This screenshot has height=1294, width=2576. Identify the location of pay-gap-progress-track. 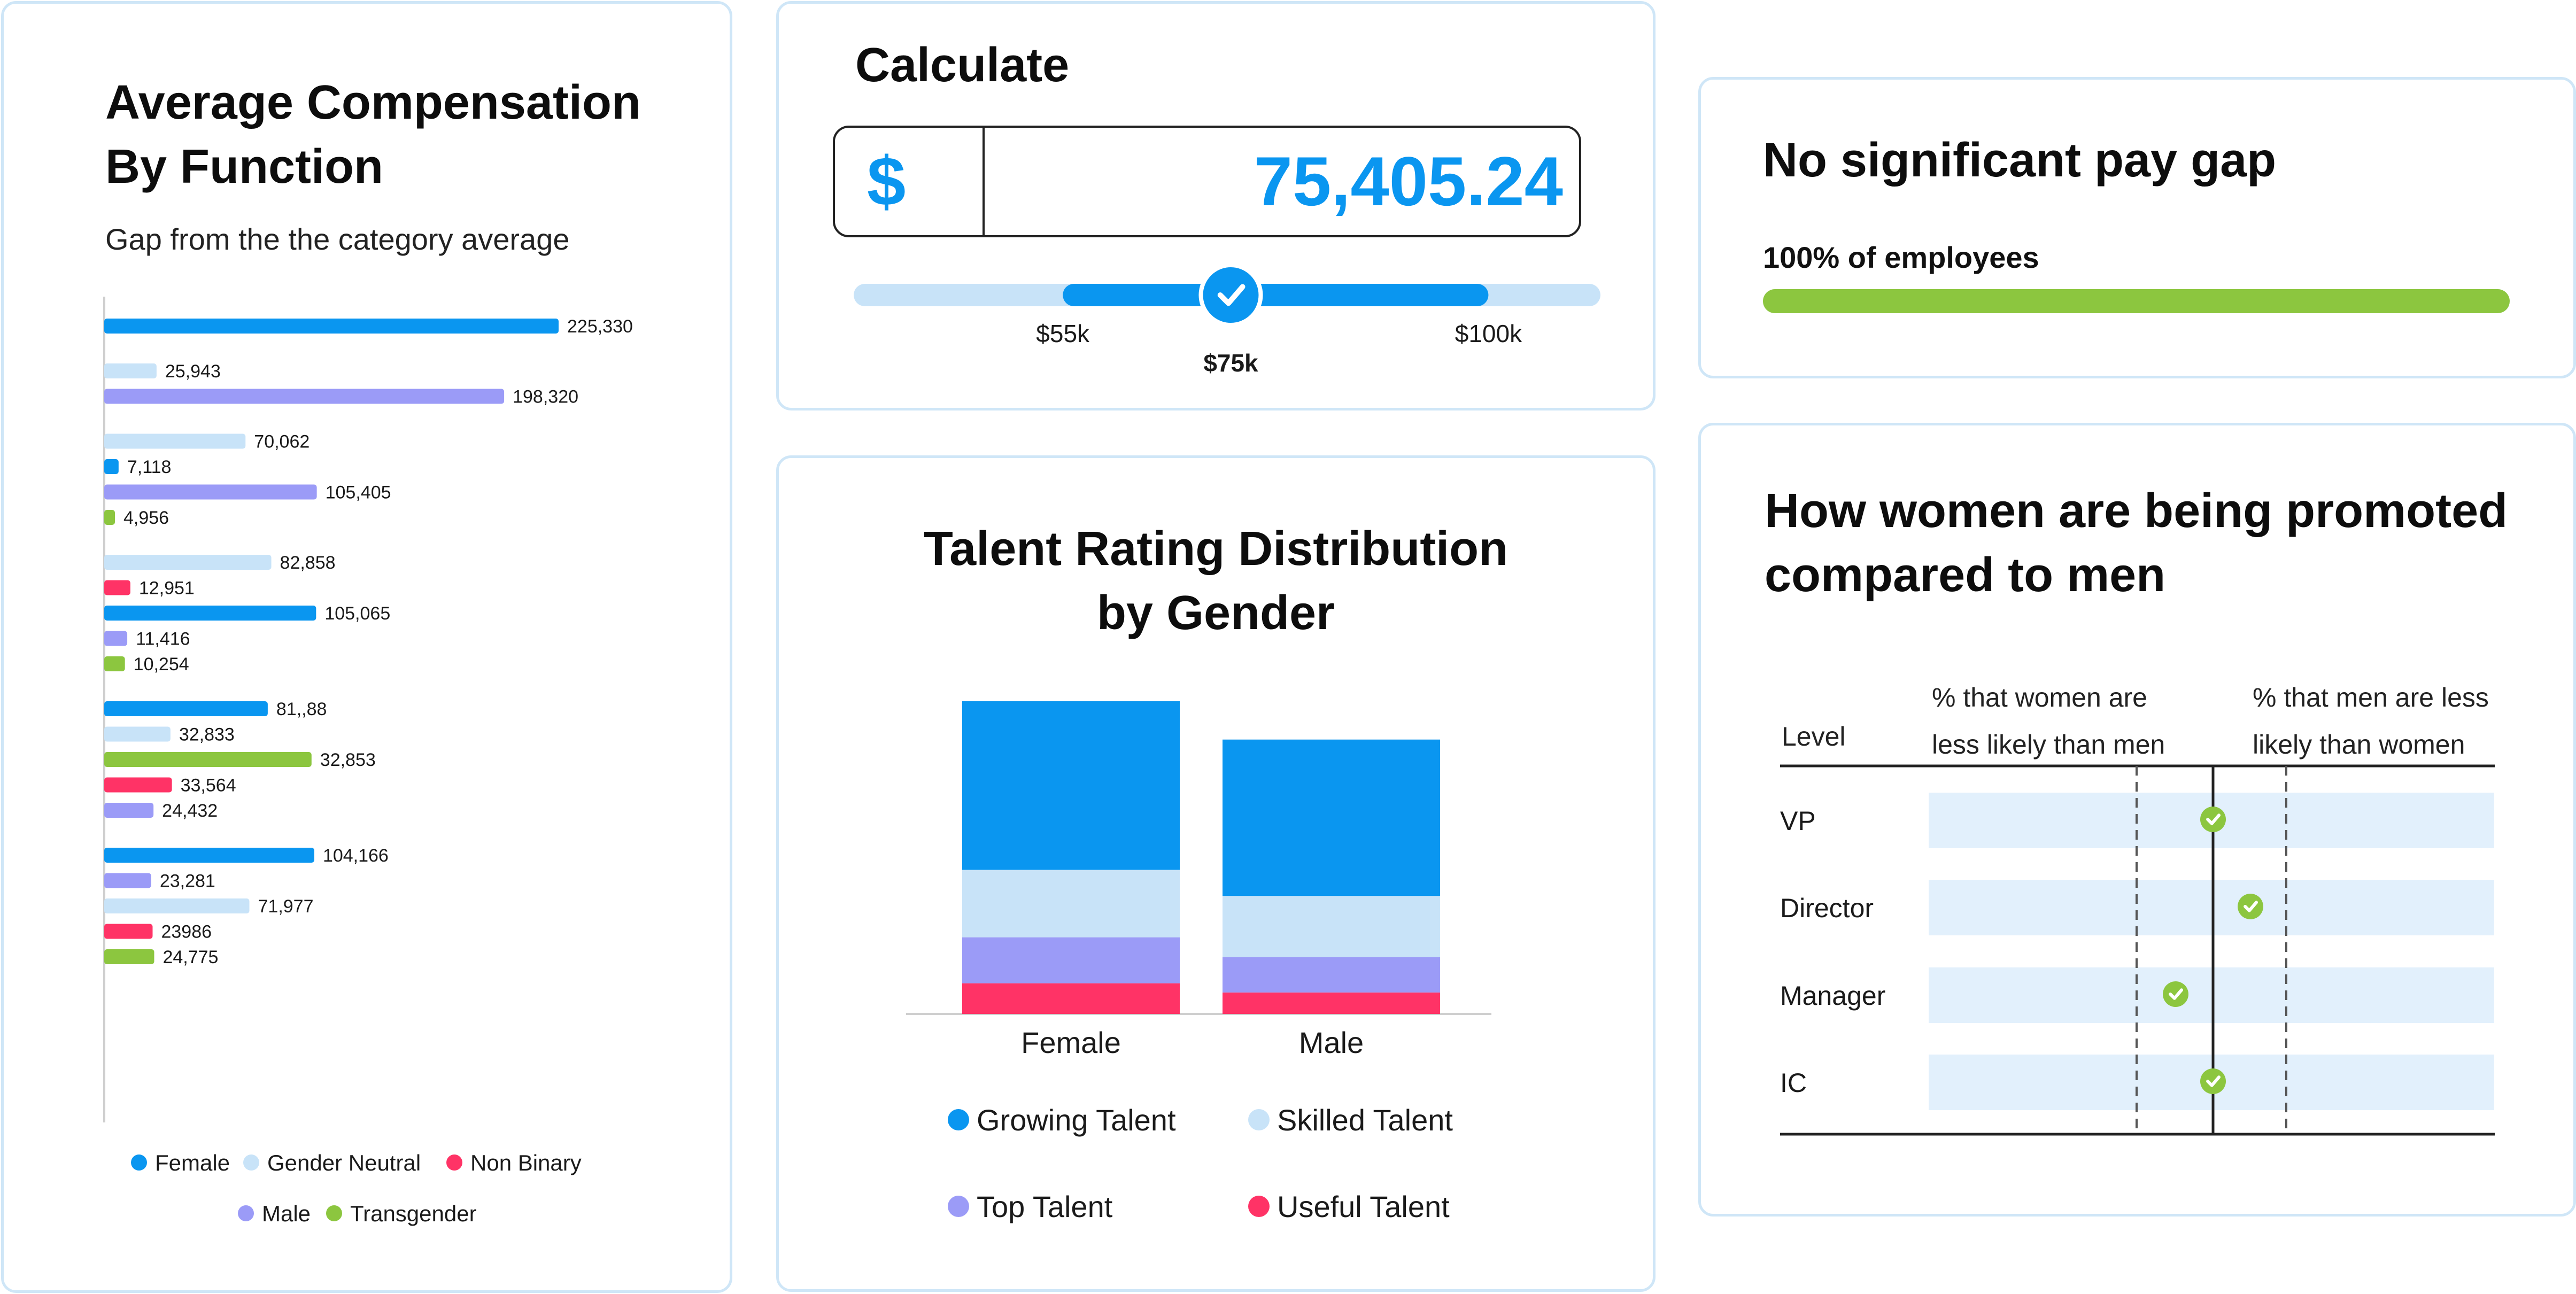
(2136, 301).